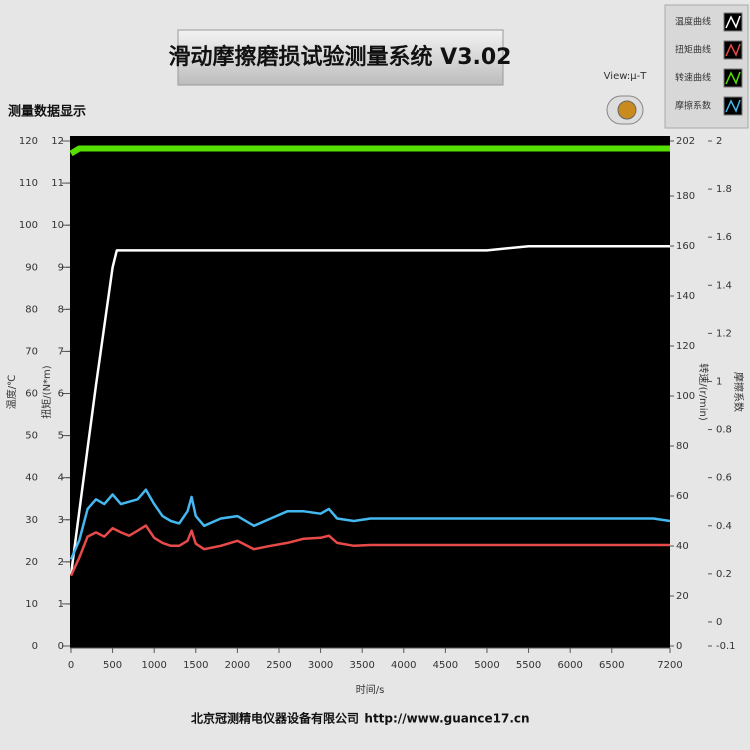  I want to click on y3-tick-label: 140, so click(685, 296).